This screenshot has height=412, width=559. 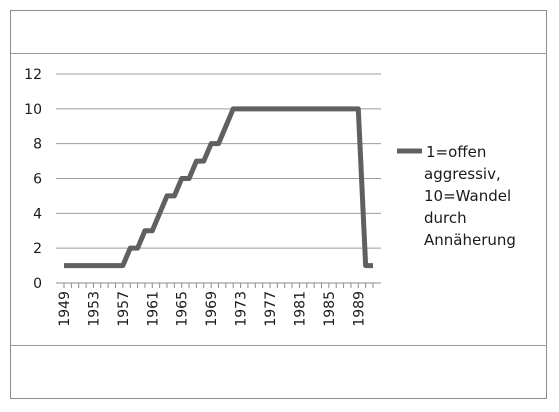 I want to click on x-tick-label-1985: 1985, so click(x=330, y=309).